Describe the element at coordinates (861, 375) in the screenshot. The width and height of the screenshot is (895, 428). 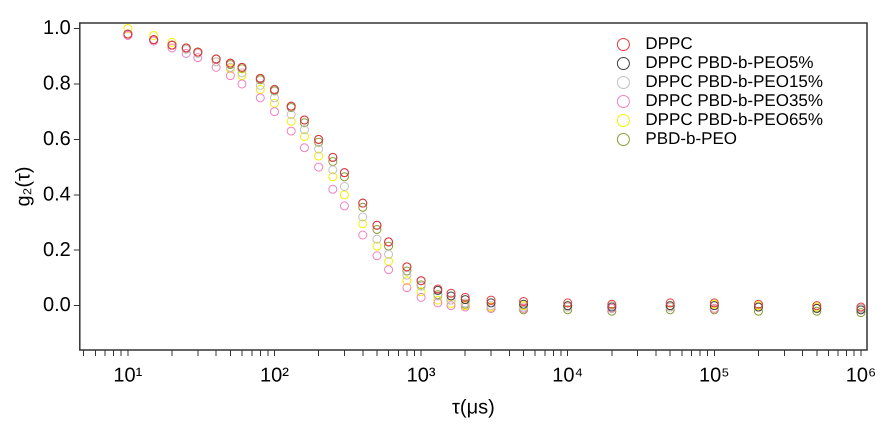
I see `x-tick-label: 10⁶` at that location.